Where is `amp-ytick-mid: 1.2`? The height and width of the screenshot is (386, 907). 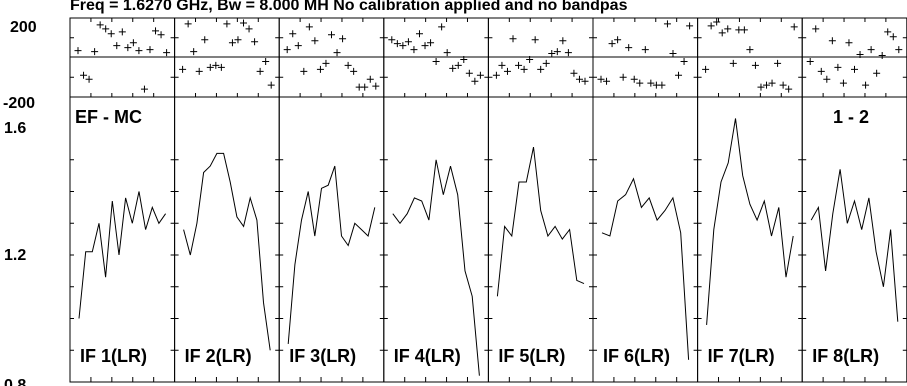 amp-ytick-mid: 1.2 is located at coordinates (15, 255).